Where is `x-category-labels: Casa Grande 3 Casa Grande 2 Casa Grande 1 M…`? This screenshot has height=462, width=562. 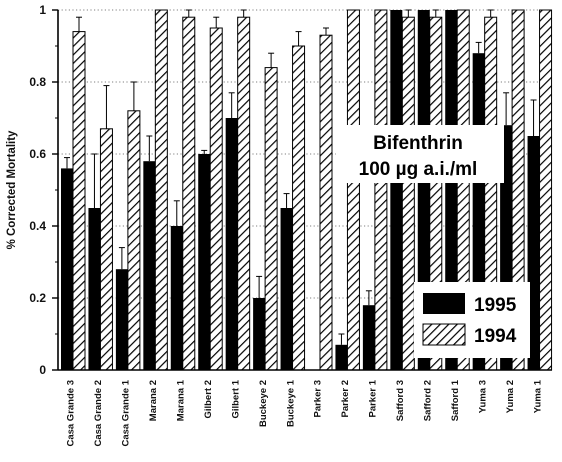 x-category-labels: Casa Grande 3 Casa Grande 2 Casa Grande 1 M… is located at coordinates (305, 412).